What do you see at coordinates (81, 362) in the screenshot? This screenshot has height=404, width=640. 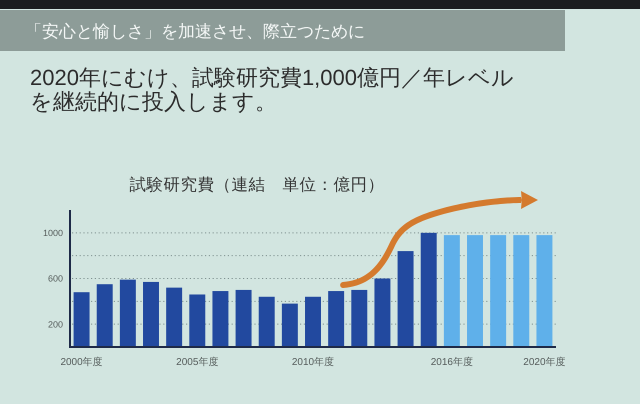 I see `x-tick-label: 2000年度` at bounding box center [81, 362].